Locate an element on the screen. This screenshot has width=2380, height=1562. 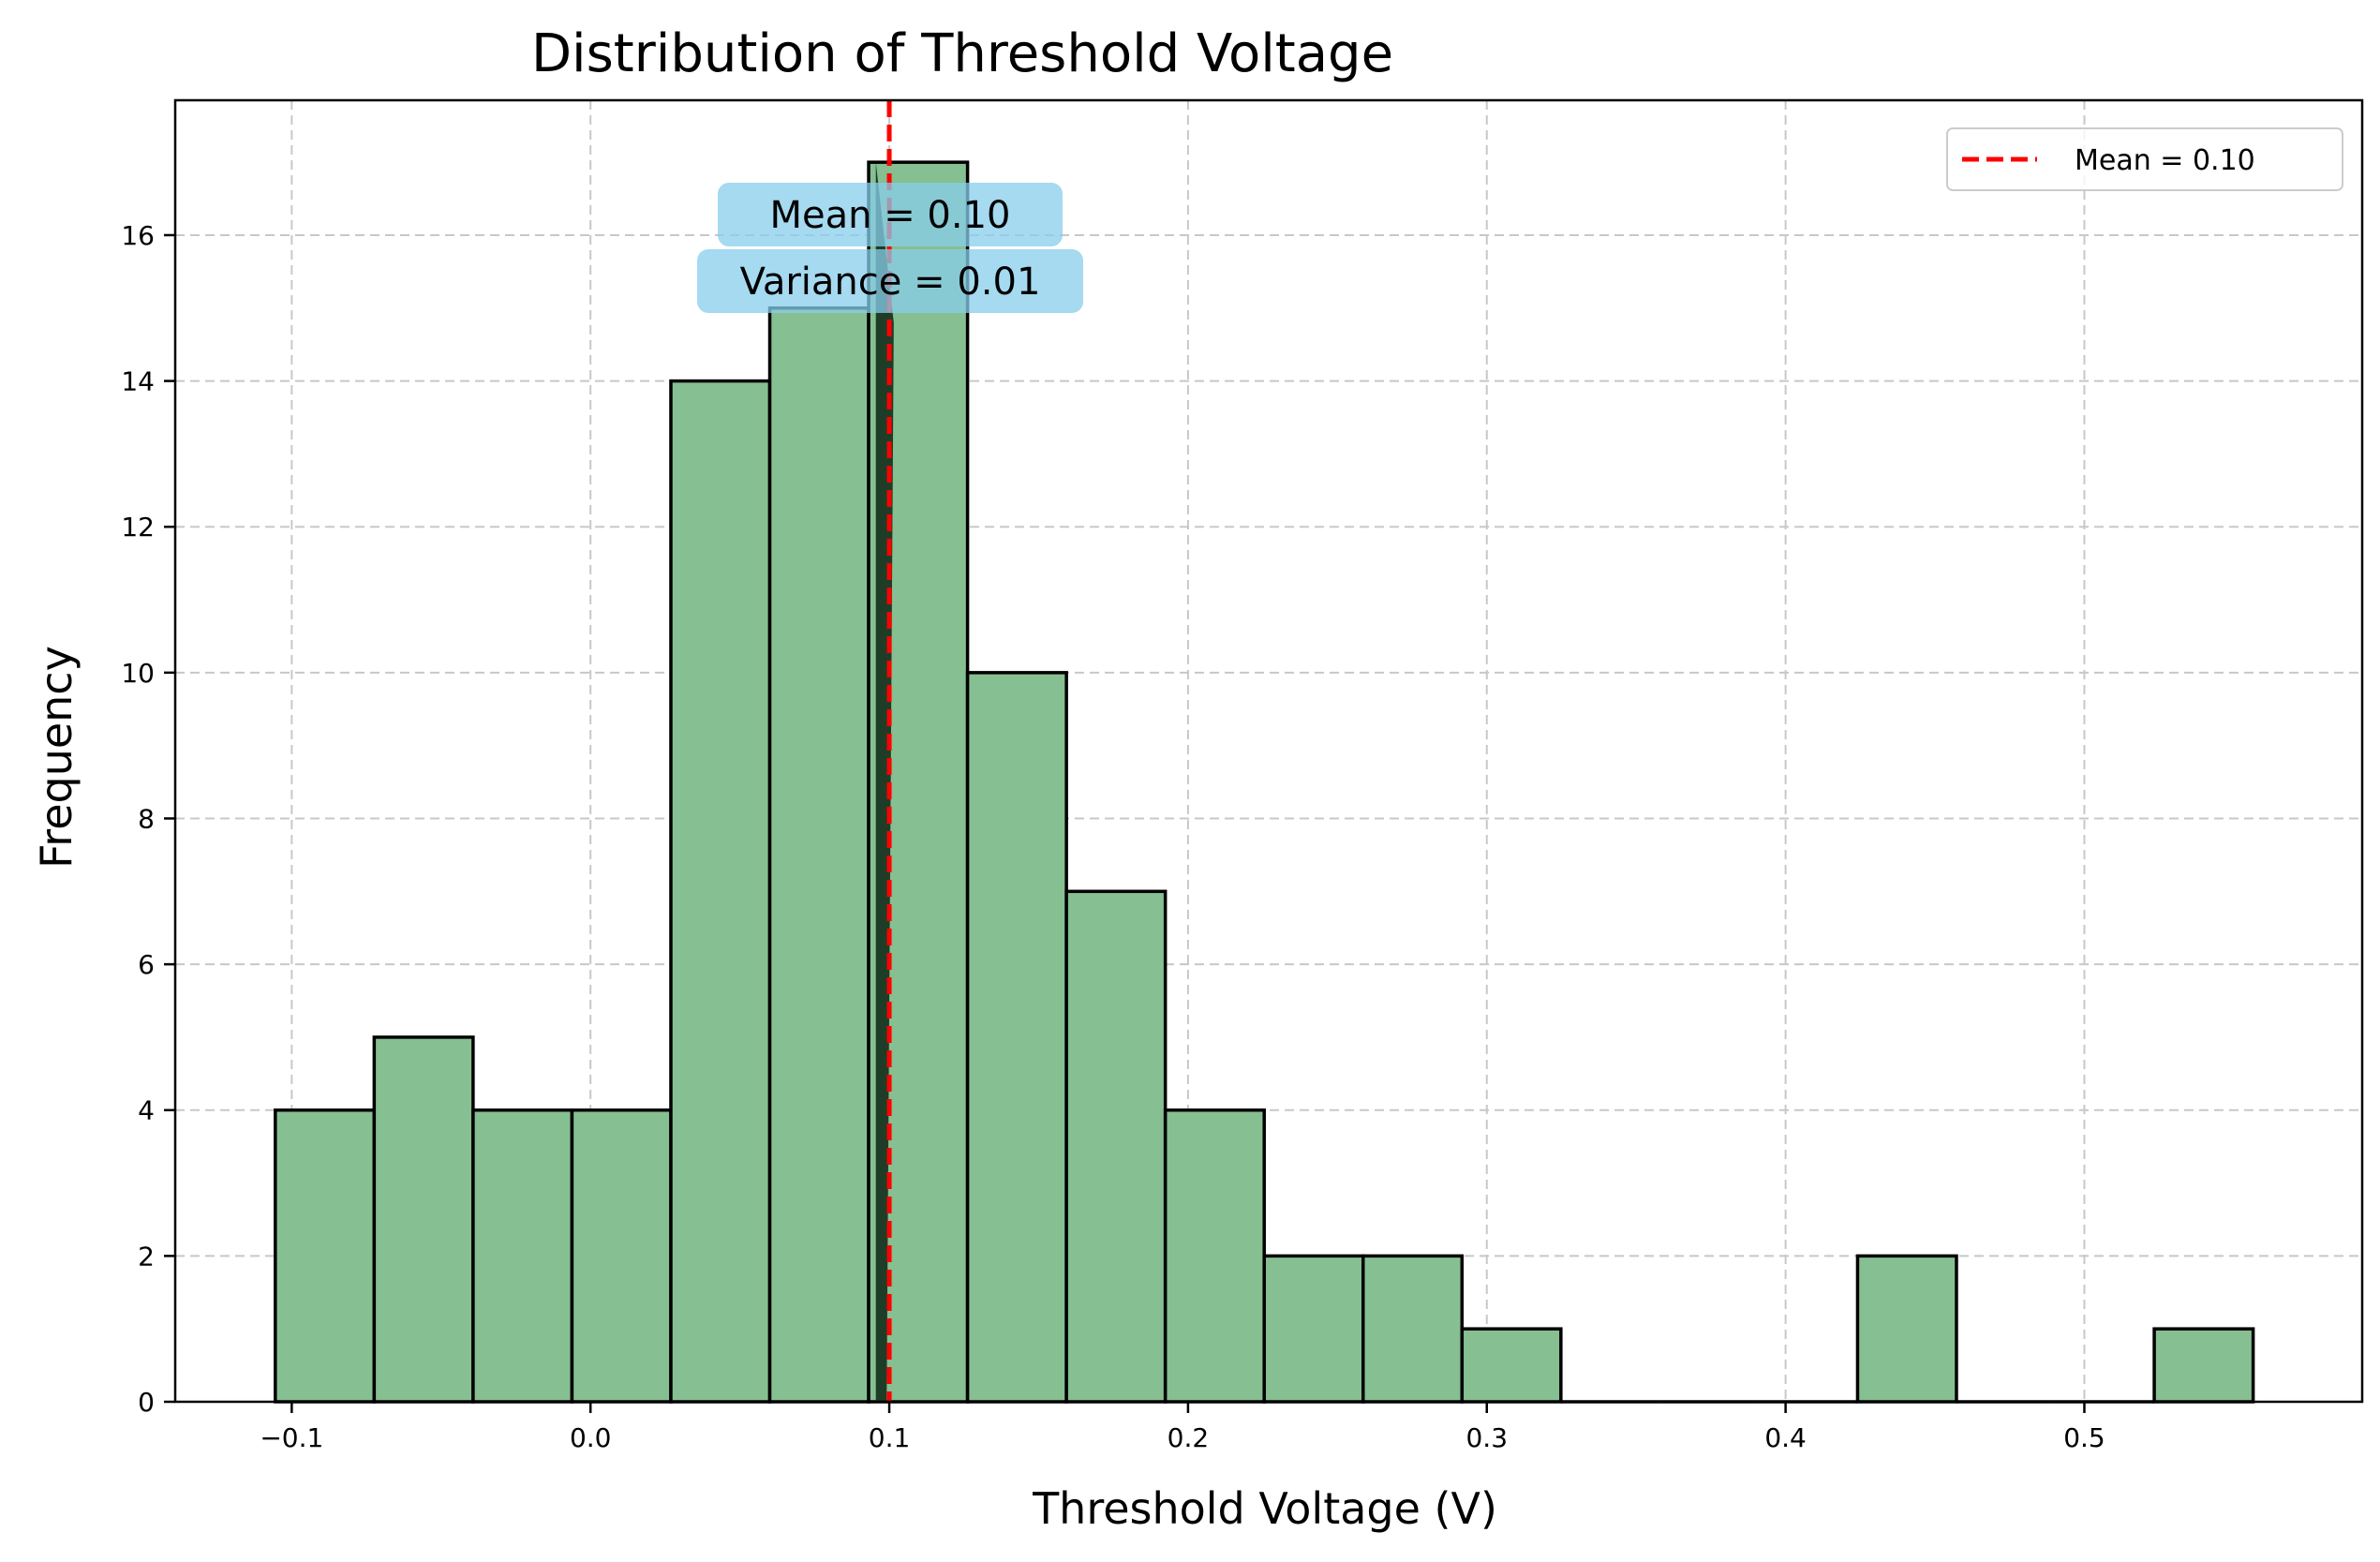
legend-box is located at coordinates (2144, 159).